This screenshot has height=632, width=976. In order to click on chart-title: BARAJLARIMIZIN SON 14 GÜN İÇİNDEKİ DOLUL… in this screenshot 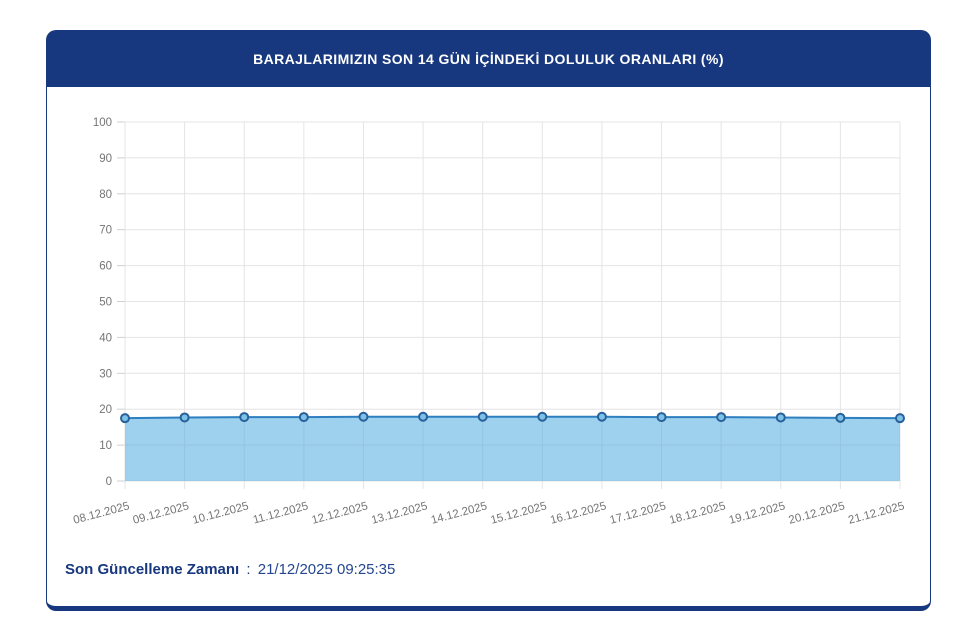, I will do `click(488, 59)`.